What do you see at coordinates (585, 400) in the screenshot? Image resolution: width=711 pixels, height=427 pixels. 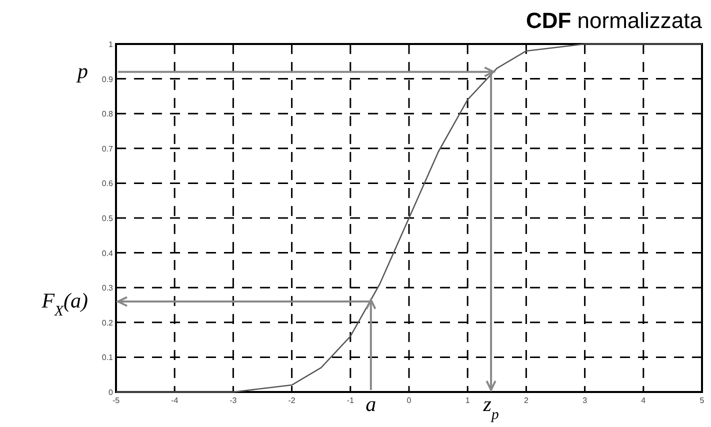 I see `x-tick-label: 3` at bounding box center [585, 400].